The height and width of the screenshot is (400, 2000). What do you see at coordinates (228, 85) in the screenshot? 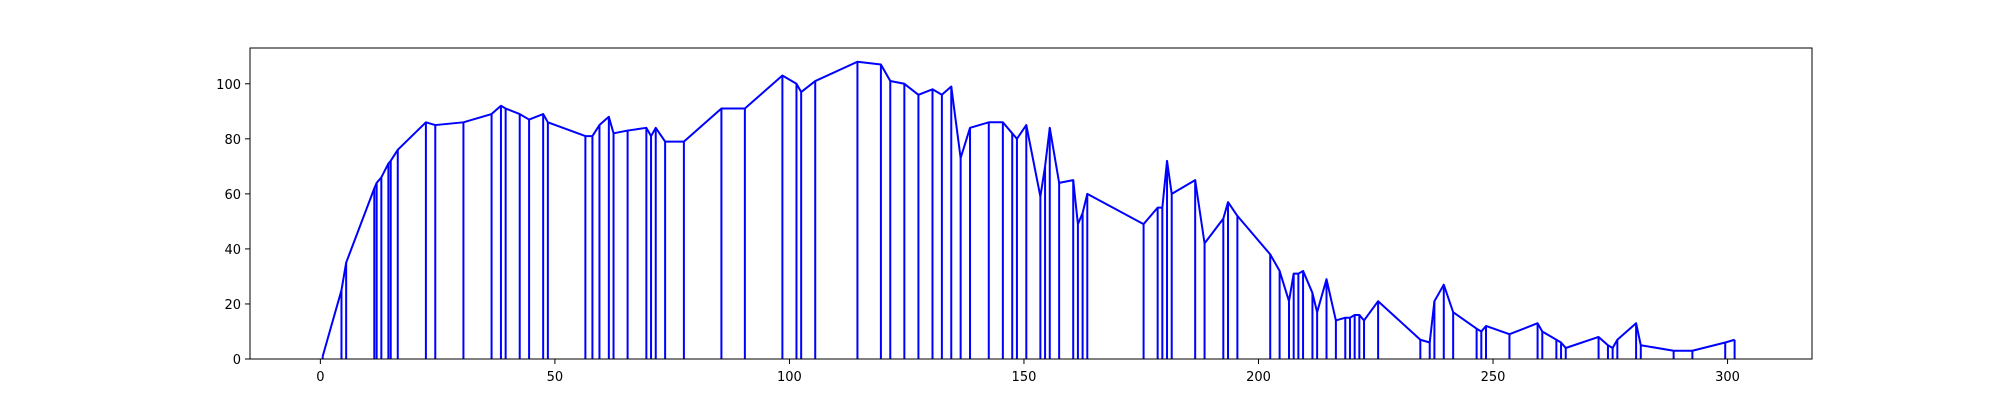
I see `y-tick-label: 100` at bounding box center [228, 85].